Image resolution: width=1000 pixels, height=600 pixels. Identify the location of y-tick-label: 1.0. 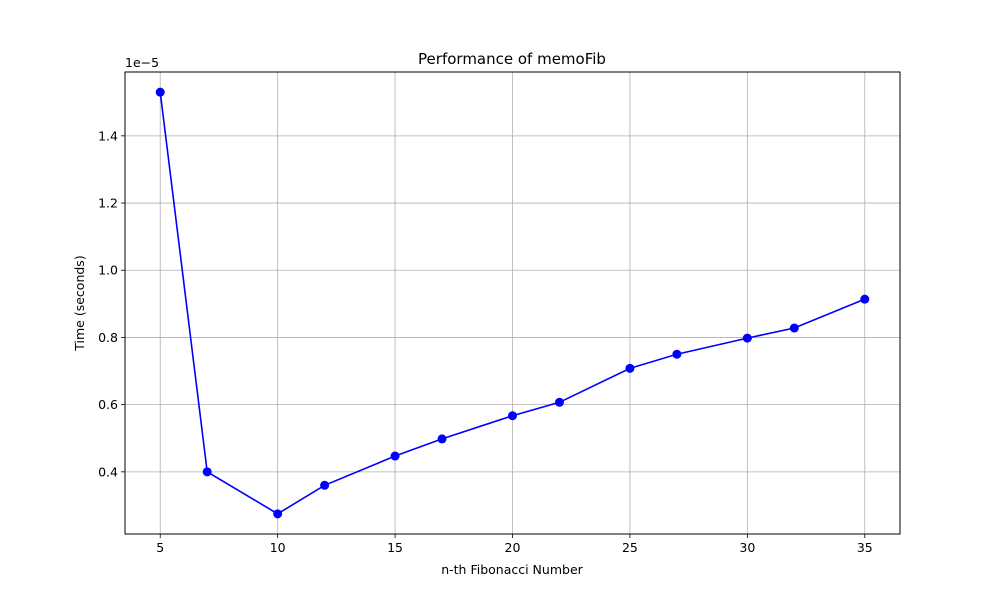
(108, 270).